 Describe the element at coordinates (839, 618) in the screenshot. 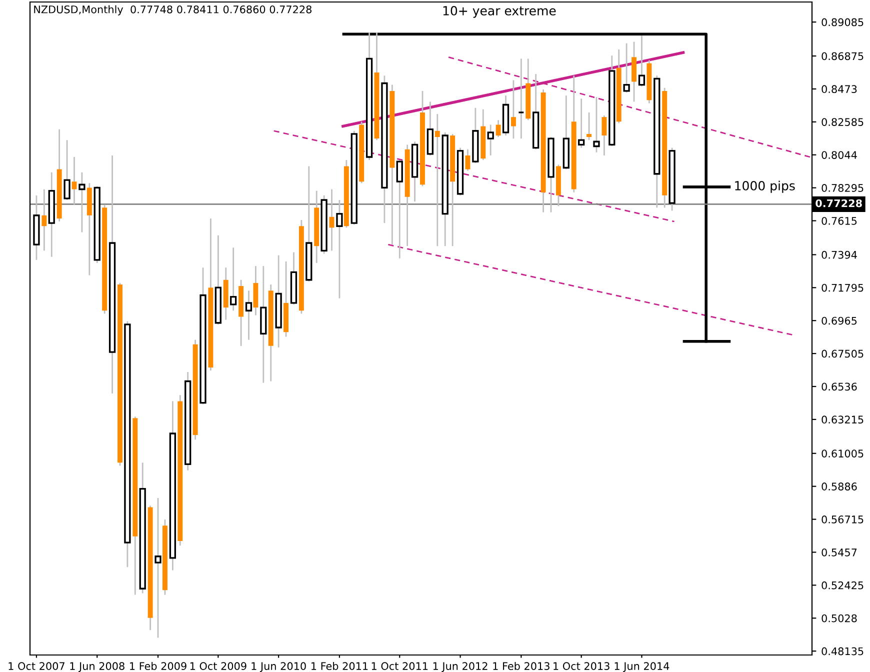

I see `y-tick-label: 0.5028` at that location.